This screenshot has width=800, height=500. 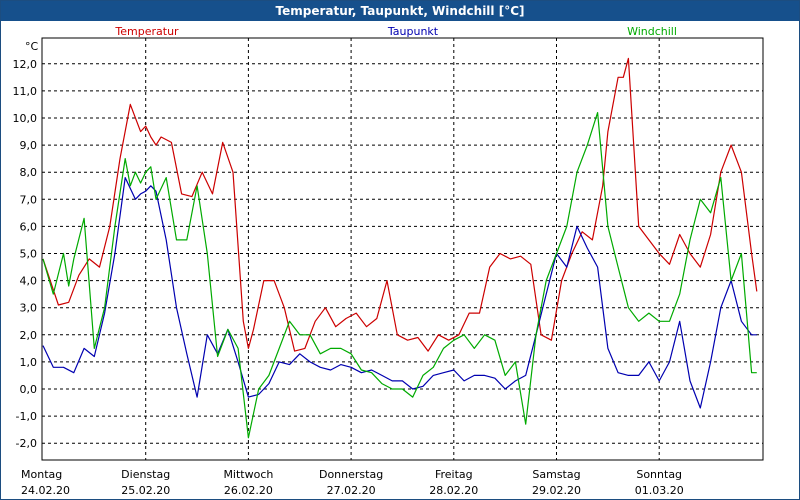 What do you see at coordinates (29, 308) in the screenshot?
I see `y-tick-label: 3,0` at bounding box center [29, 308].